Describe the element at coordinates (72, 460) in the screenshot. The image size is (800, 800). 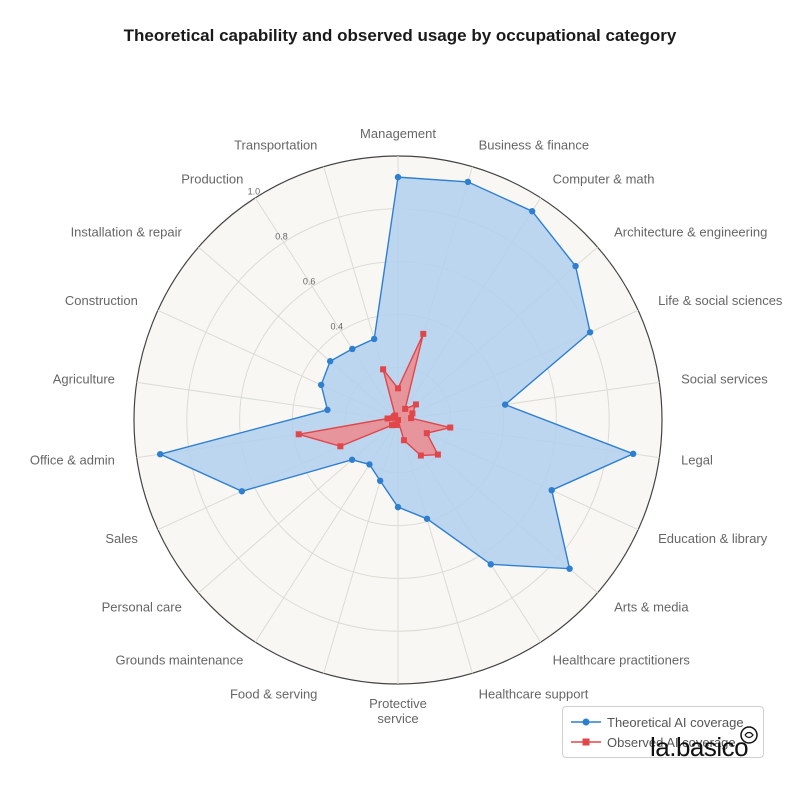
I see `category-label: Office & admin` at that location.